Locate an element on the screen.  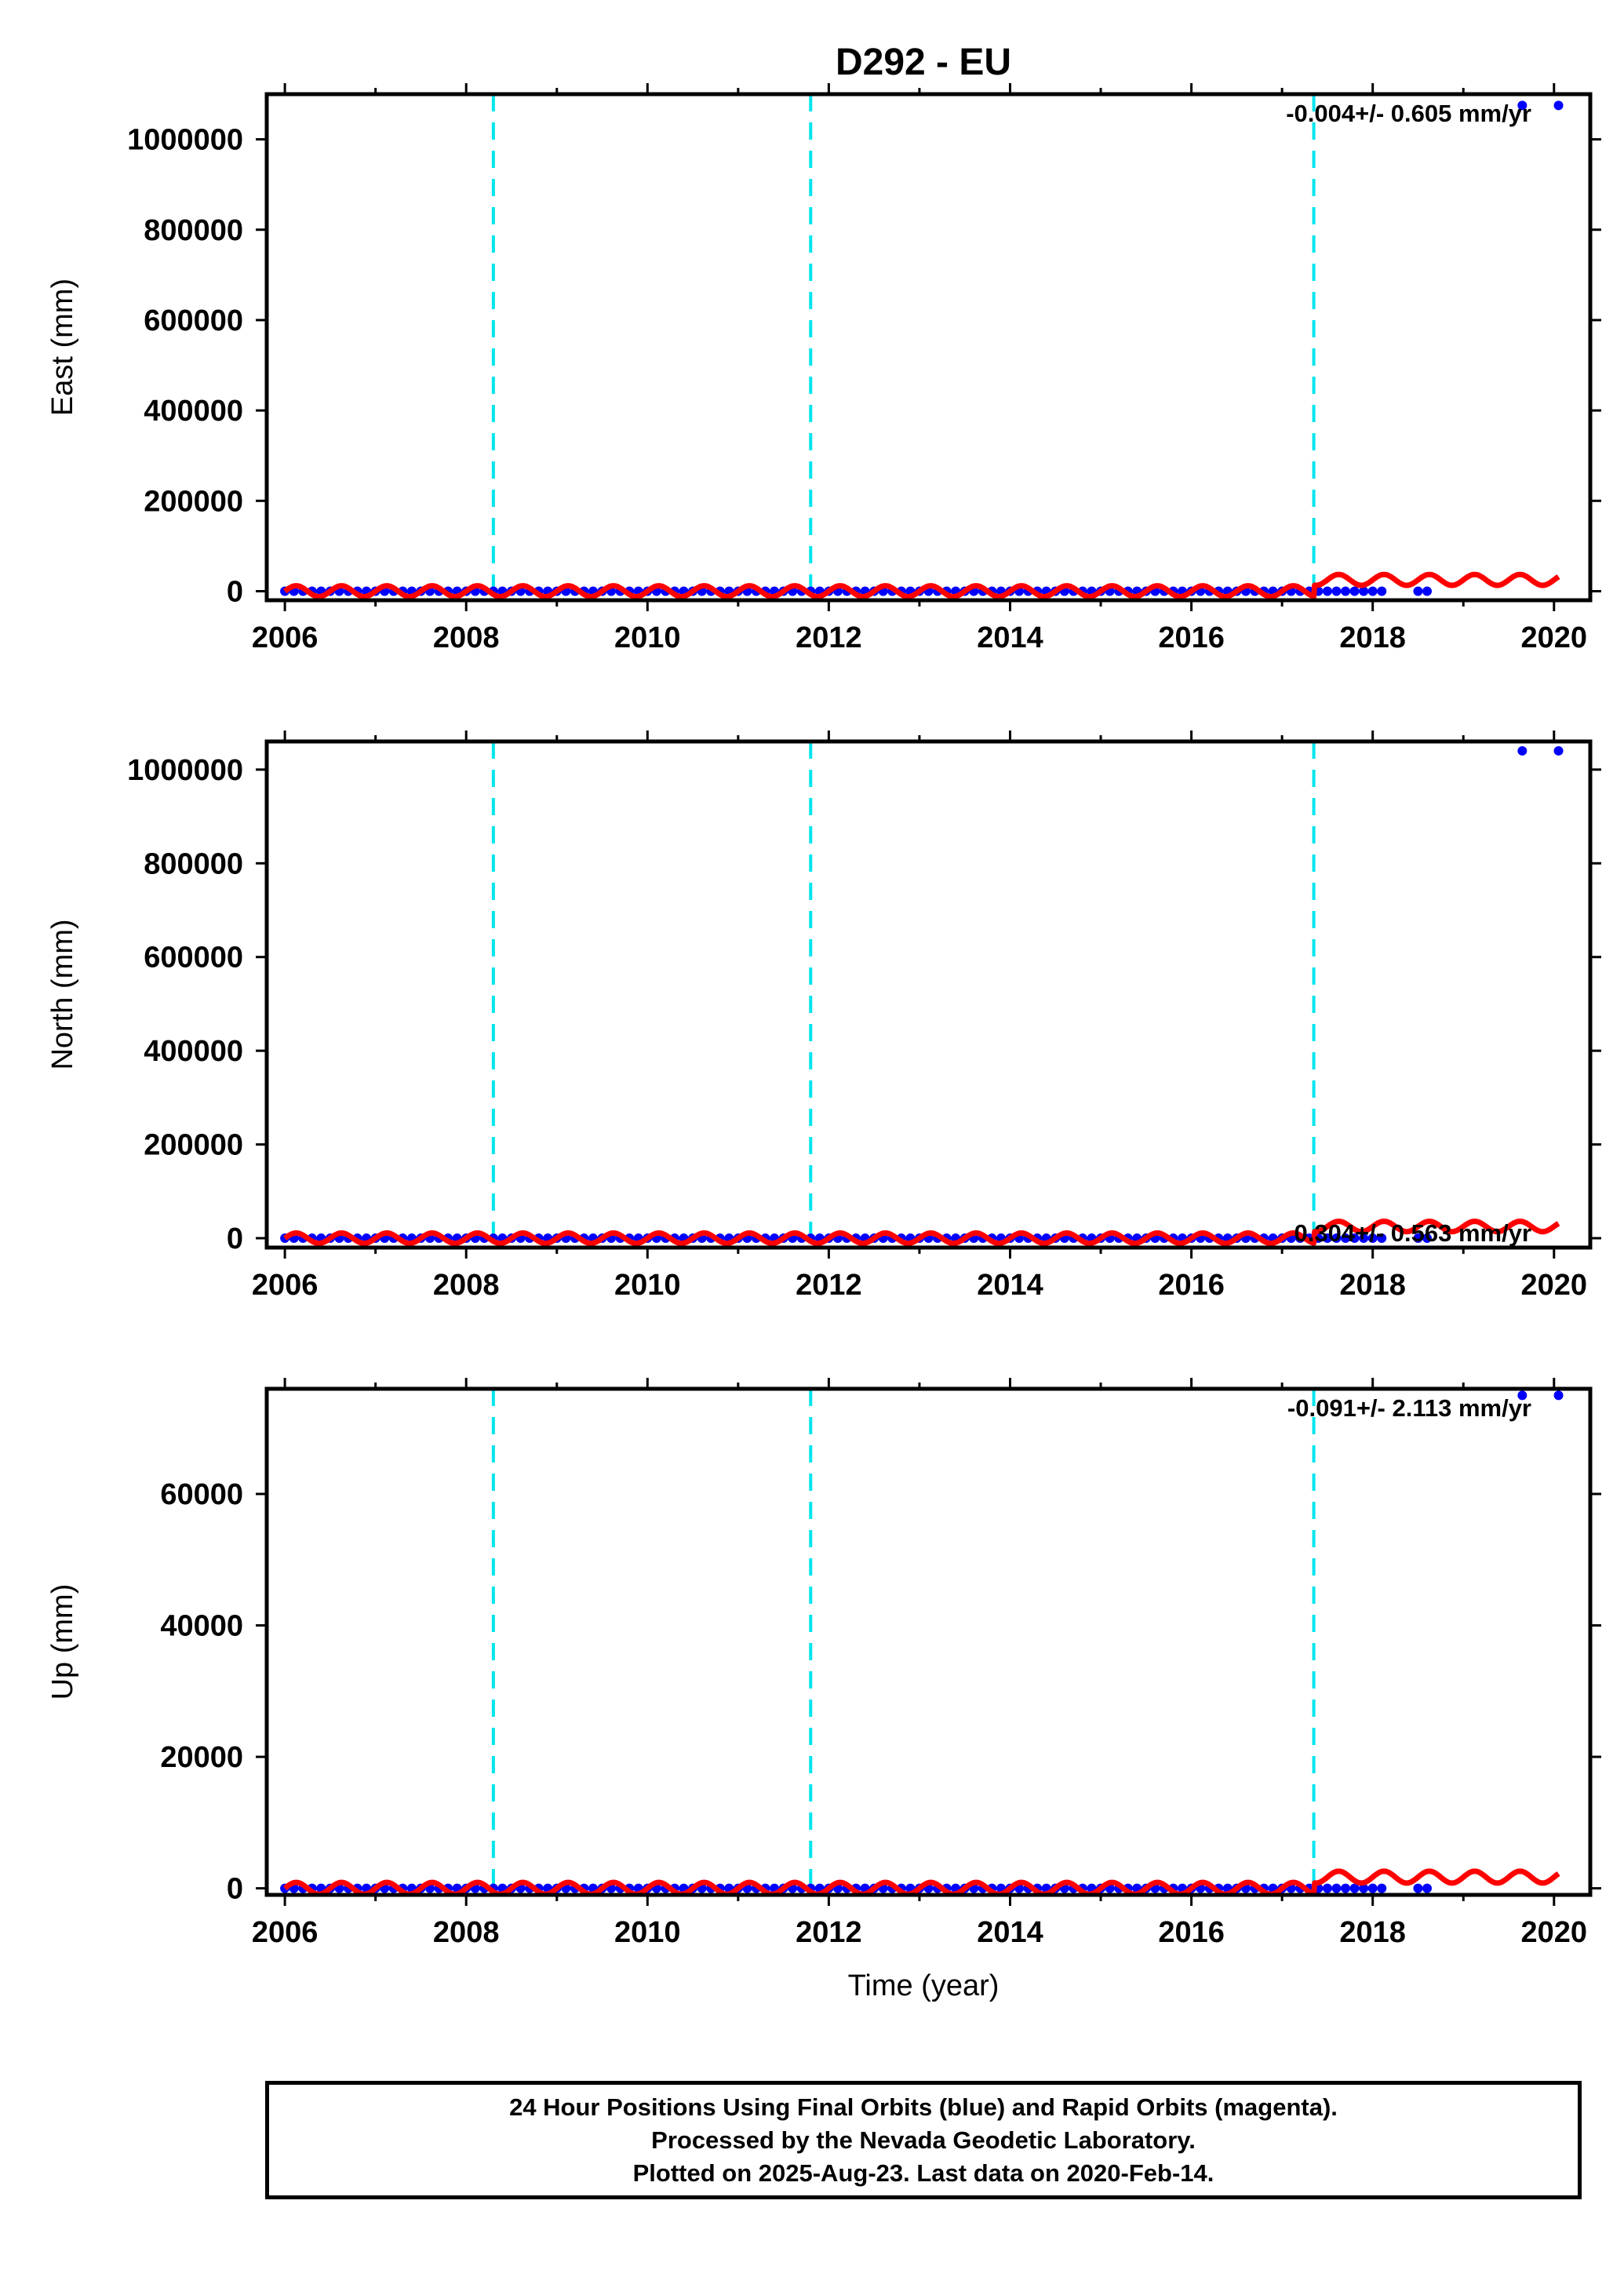
y-axis-label: East (mm) is located at coordinates (62, 347).